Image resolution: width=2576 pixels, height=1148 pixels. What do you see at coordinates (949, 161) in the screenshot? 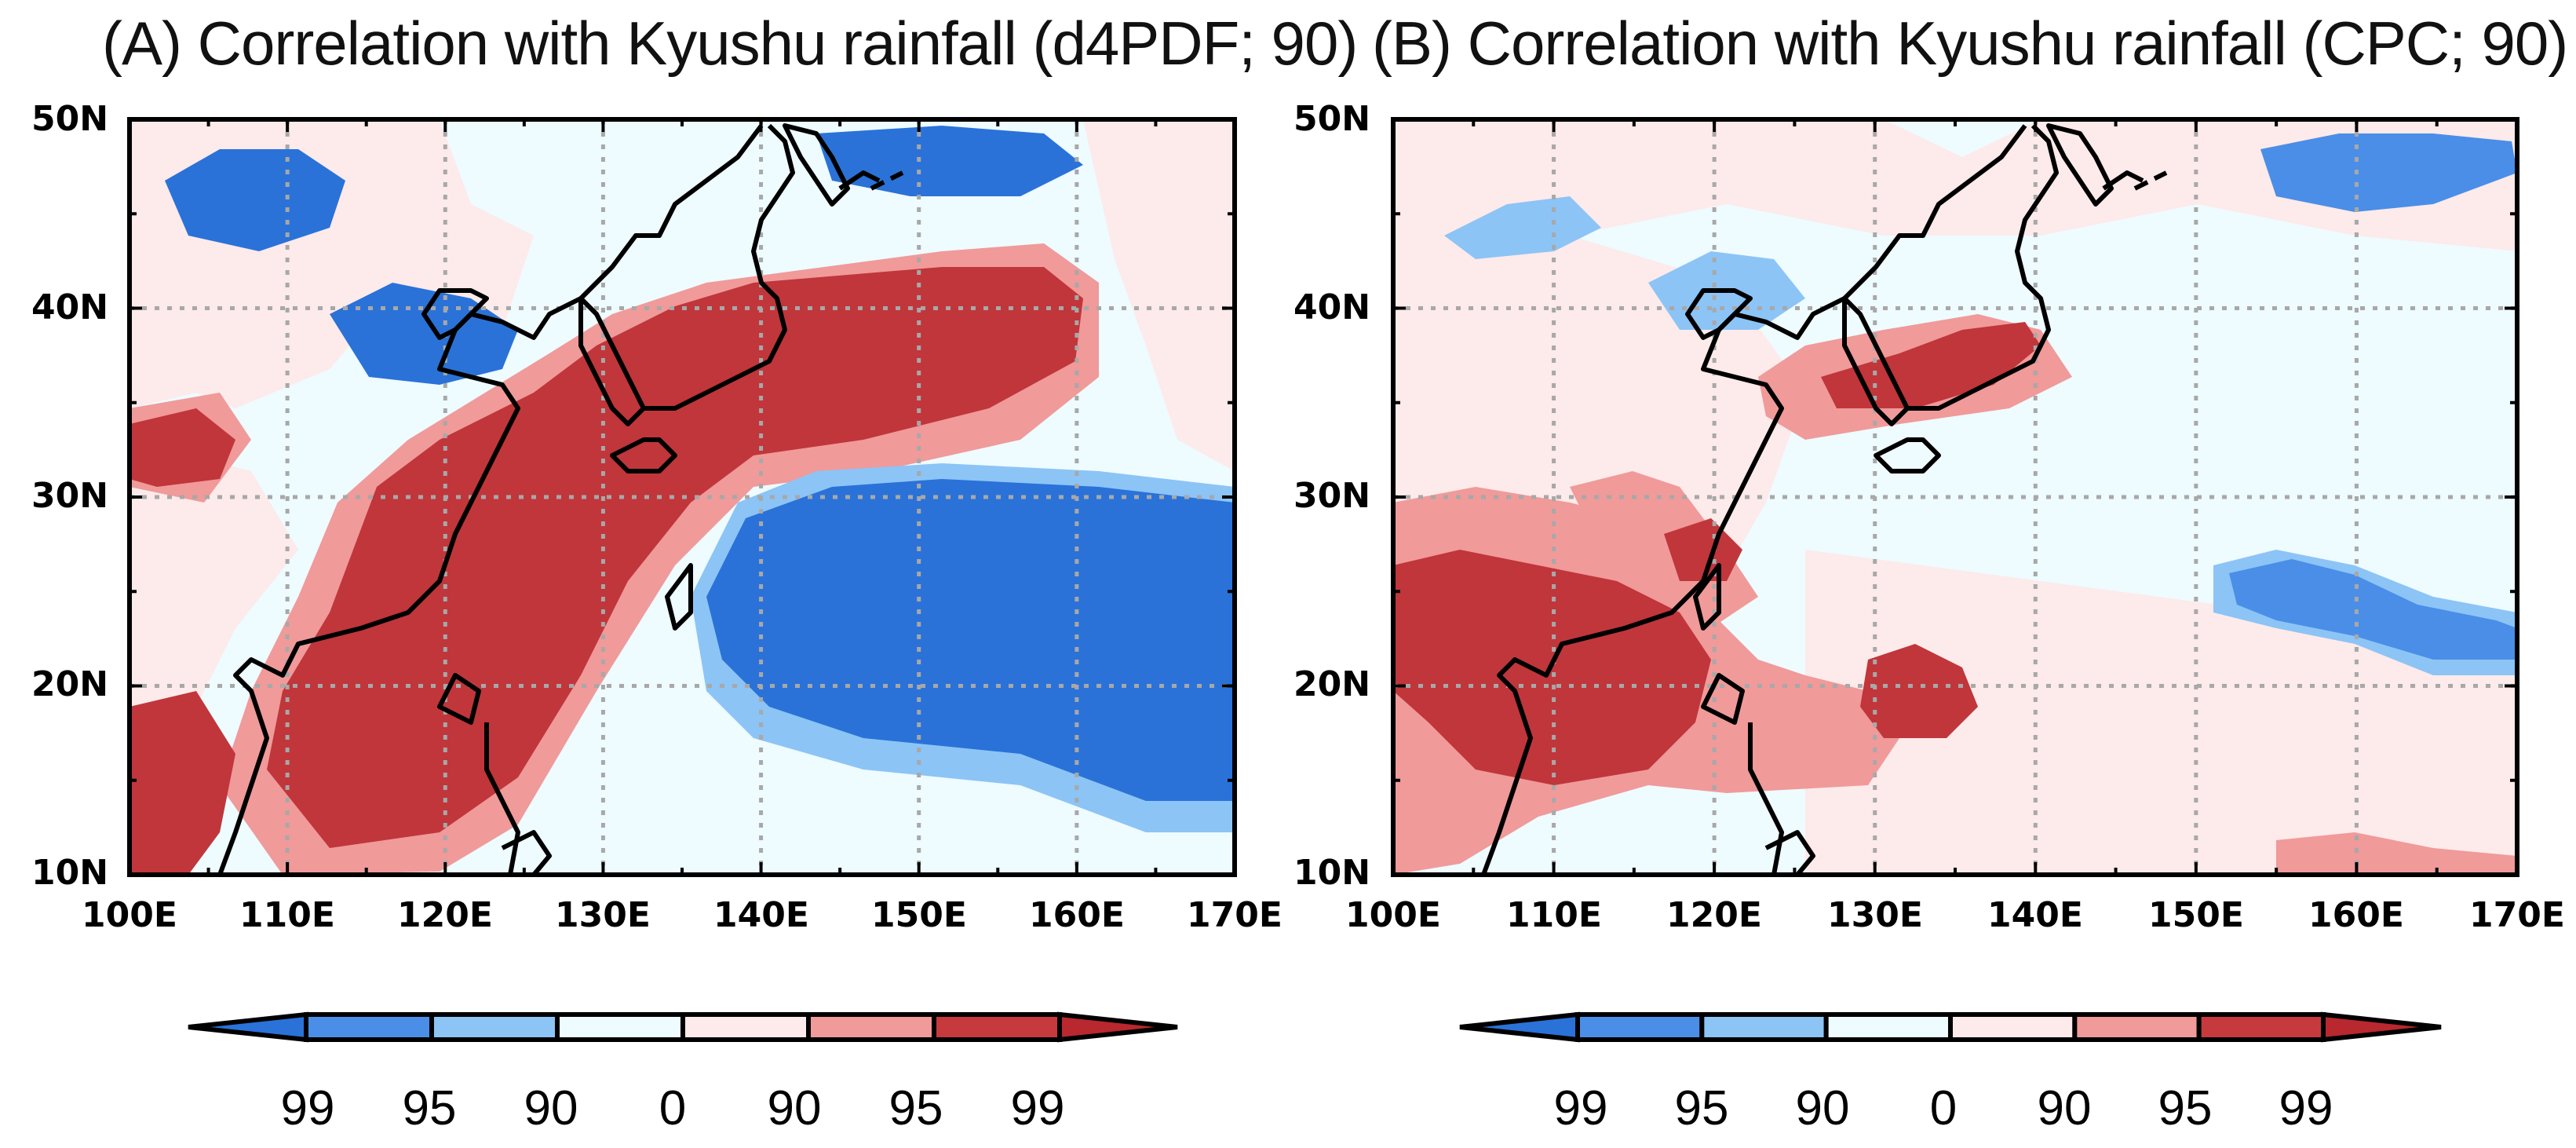
I see `map-a-neg99-north` at bounding box center [949, 161].